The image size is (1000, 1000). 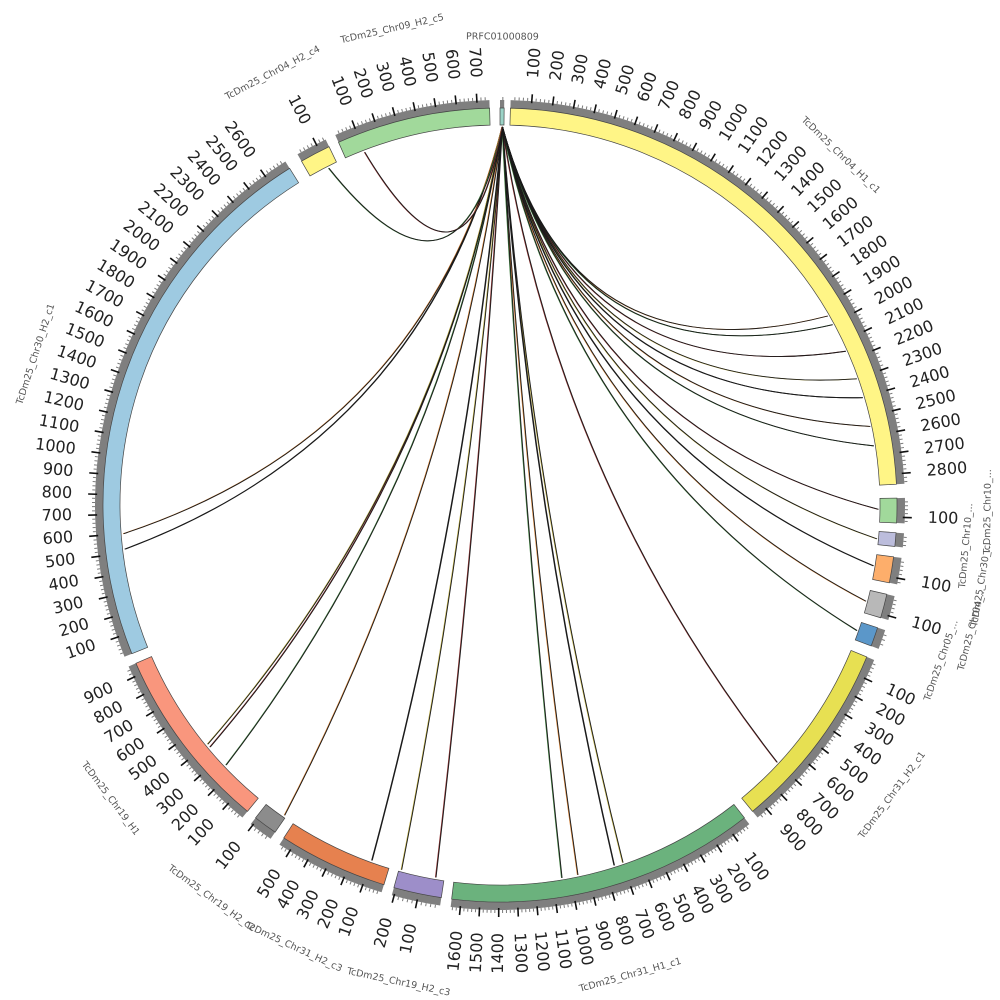 What do you see at coordinates (521, 953) in the screenshot?
I see `tick-label: 1300` at bounding box center [521, 953].